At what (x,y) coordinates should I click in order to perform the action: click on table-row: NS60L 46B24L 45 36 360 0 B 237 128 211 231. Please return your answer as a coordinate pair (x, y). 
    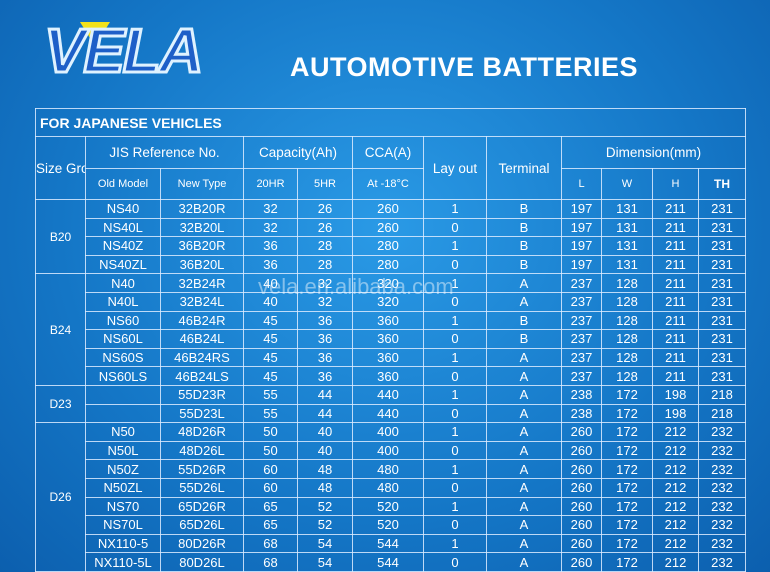
    Looking at the image, I should click on (391, 339).